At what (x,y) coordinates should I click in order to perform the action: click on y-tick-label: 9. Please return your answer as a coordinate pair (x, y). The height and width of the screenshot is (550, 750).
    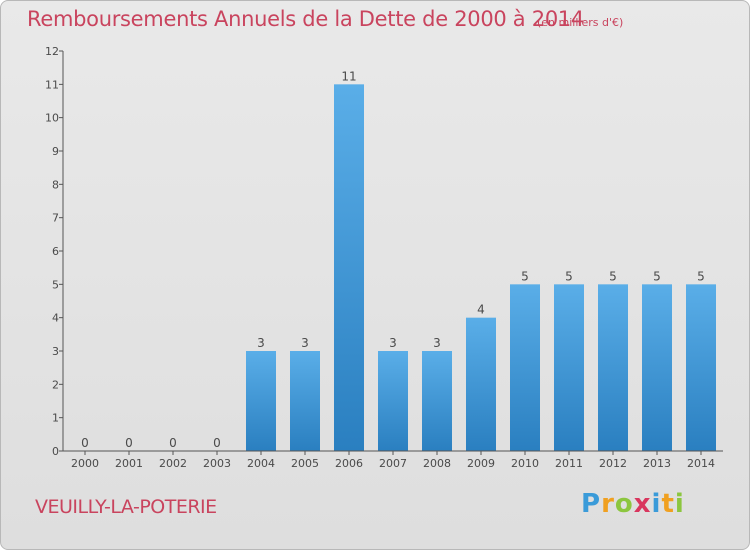
    Looking at the image, I should click on (55, 151).